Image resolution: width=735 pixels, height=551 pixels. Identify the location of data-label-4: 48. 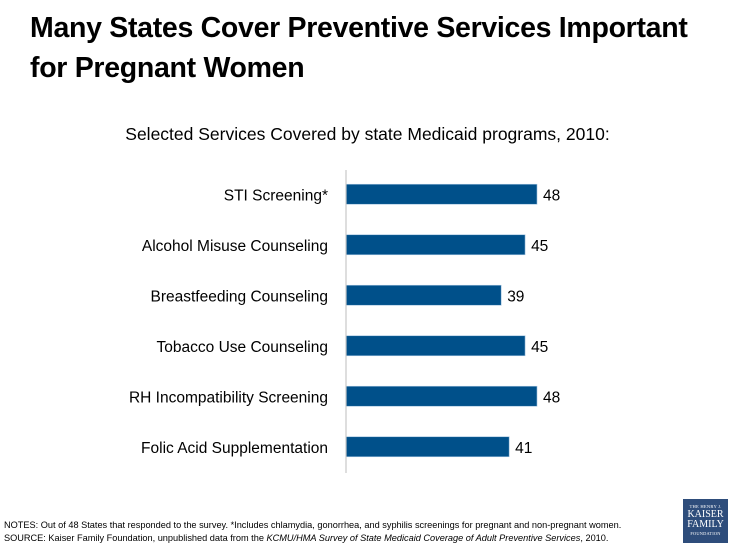
(551, 397).